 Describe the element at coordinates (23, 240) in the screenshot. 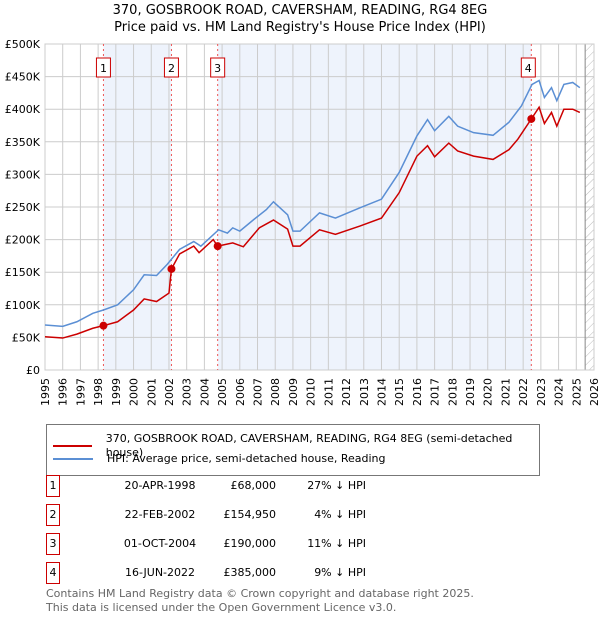

I see `y-tick-label: £200K` at that location.